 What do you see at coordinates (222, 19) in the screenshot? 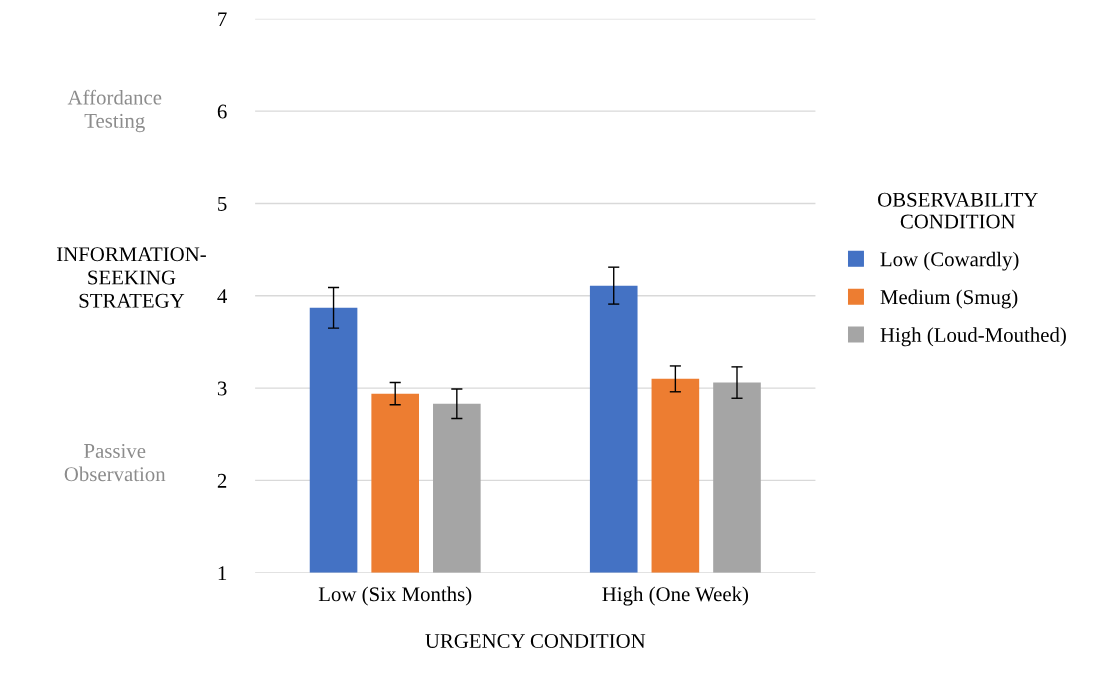
I see `y-tick-label: 7` at bounding box center [222, 19].